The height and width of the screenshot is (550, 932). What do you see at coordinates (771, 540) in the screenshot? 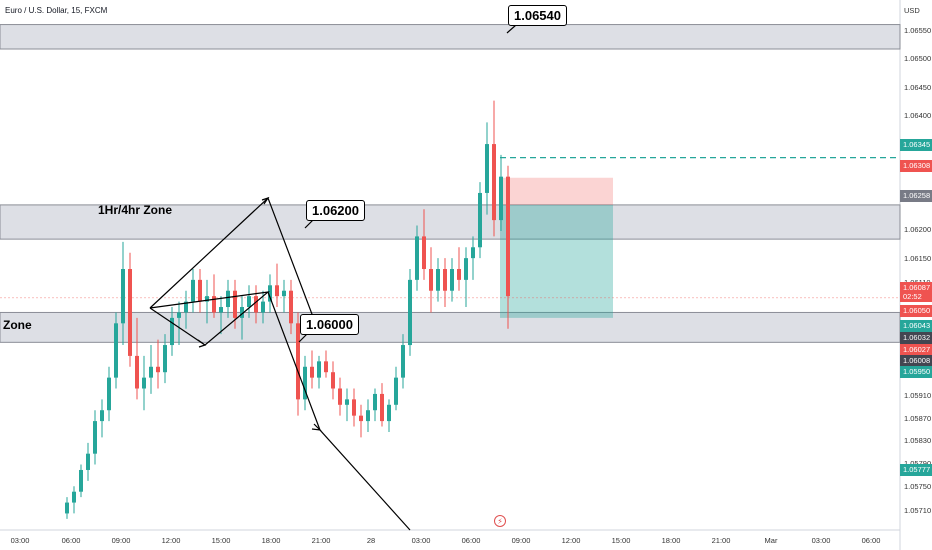
I see `time-axis-label: Mar` at bounding box center [771, 540].